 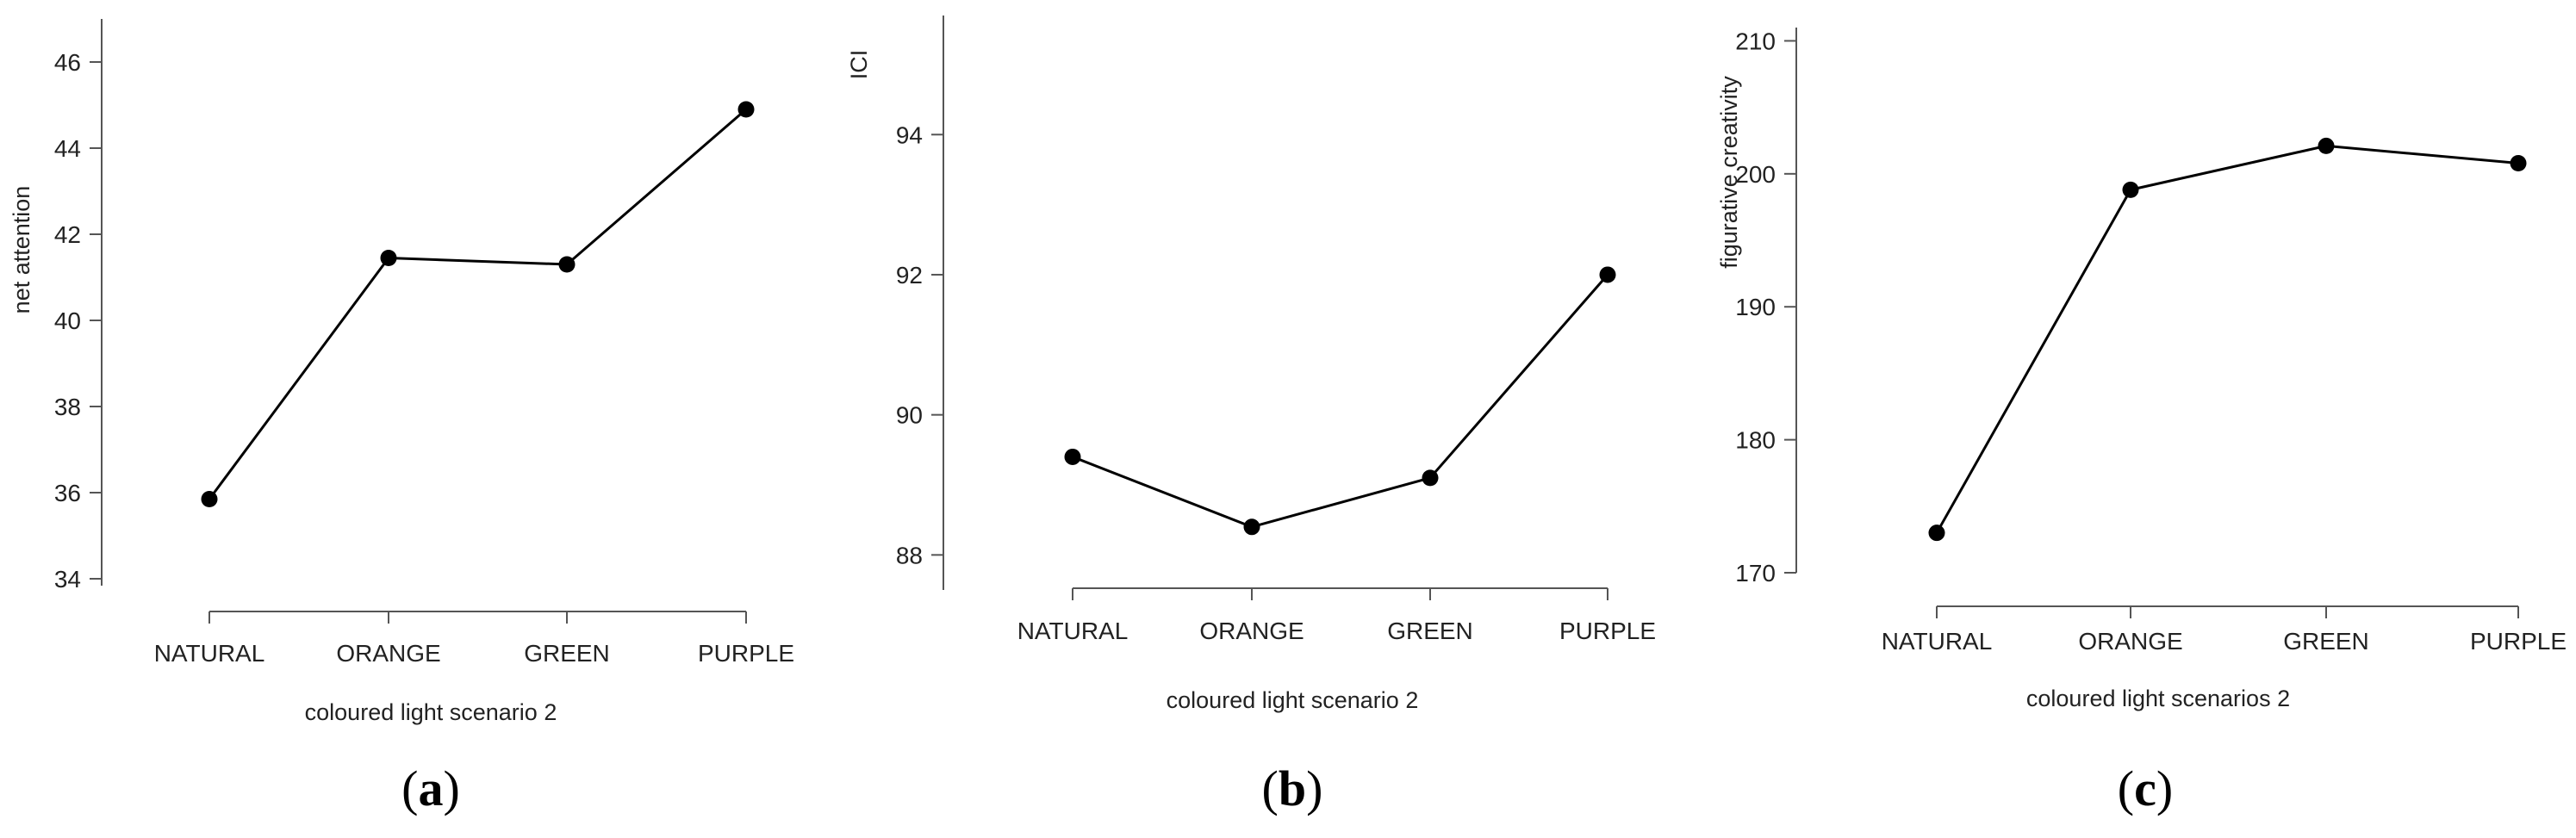 I want to click on y-tick-label: 46, so click(x=68, y=62).